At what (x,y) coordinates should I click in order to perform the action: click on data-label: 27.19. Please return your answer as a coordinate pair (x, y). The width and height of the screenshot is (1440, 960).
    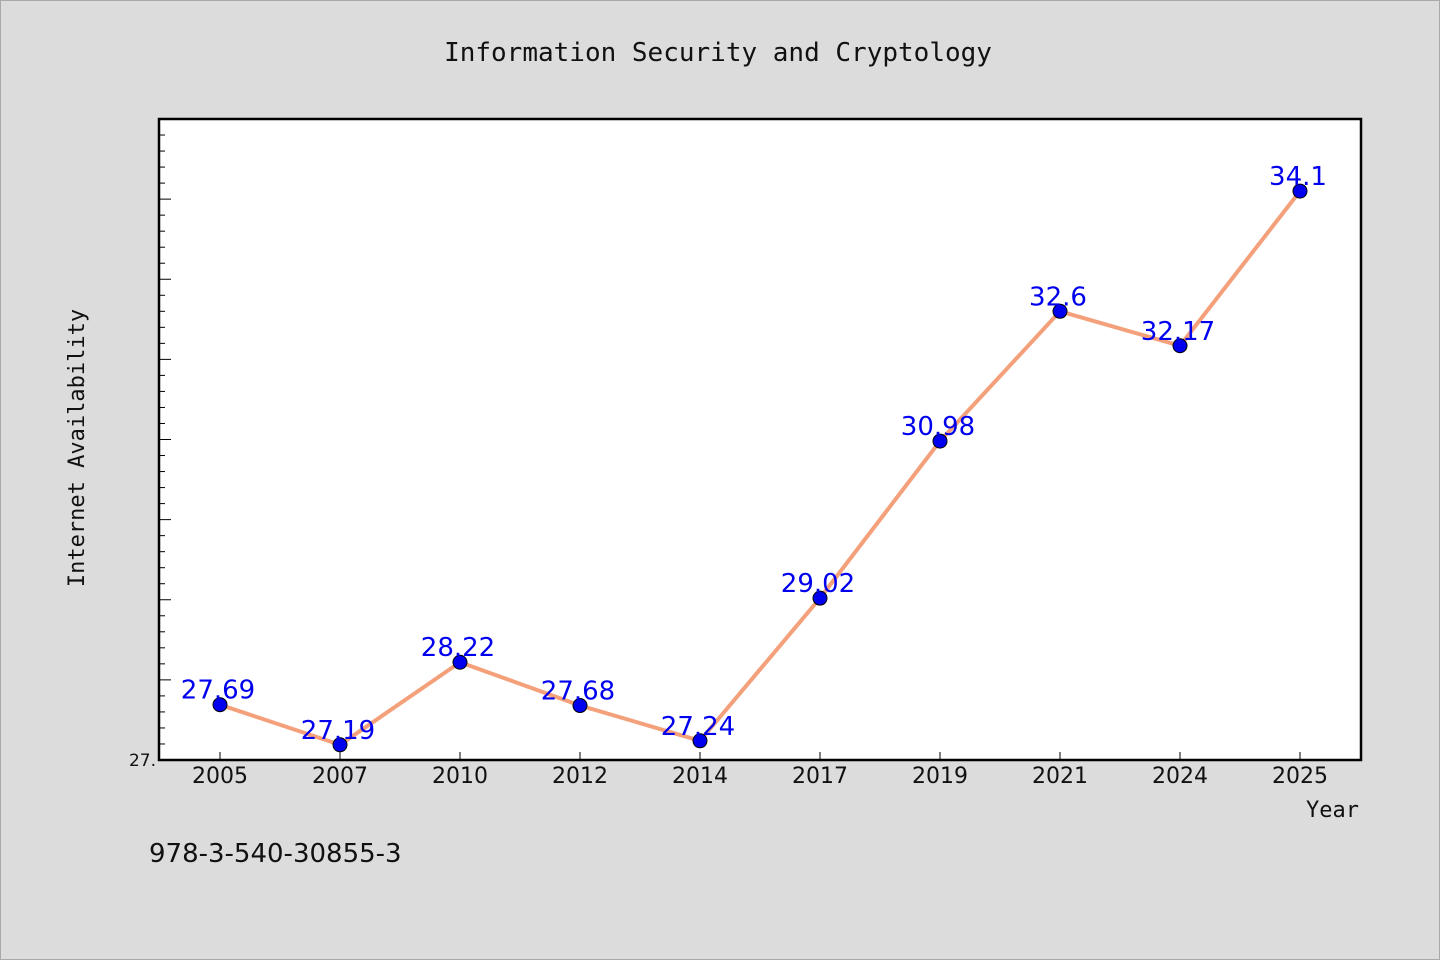
    Looking at the image, I should click on (338, 731).